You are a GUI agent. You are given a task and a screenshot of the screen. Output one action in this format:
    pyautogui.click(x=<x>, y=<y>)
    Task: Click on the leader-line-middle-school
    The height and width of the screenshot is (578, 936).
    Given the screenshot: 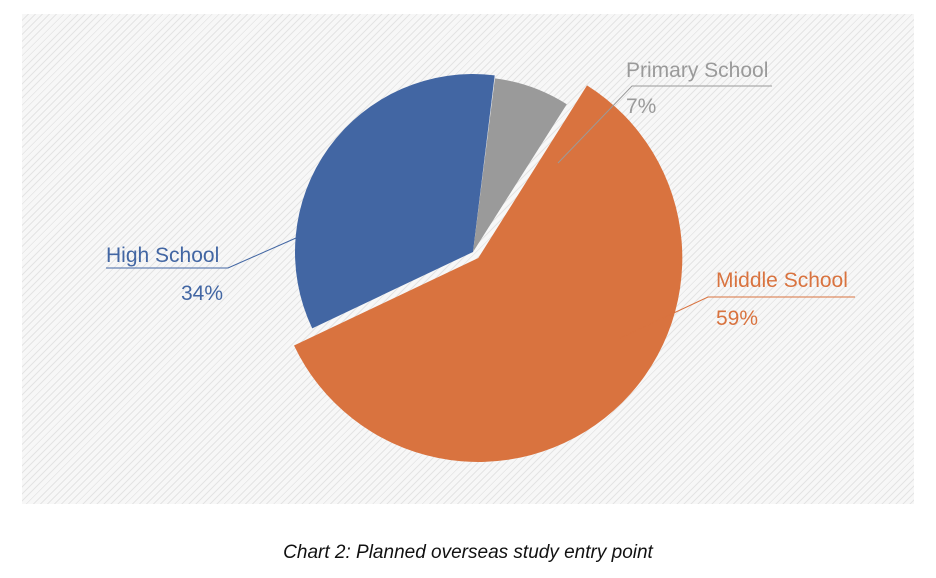 What is the action you would take?
    pyautogui.click(x=737, y=317)
    